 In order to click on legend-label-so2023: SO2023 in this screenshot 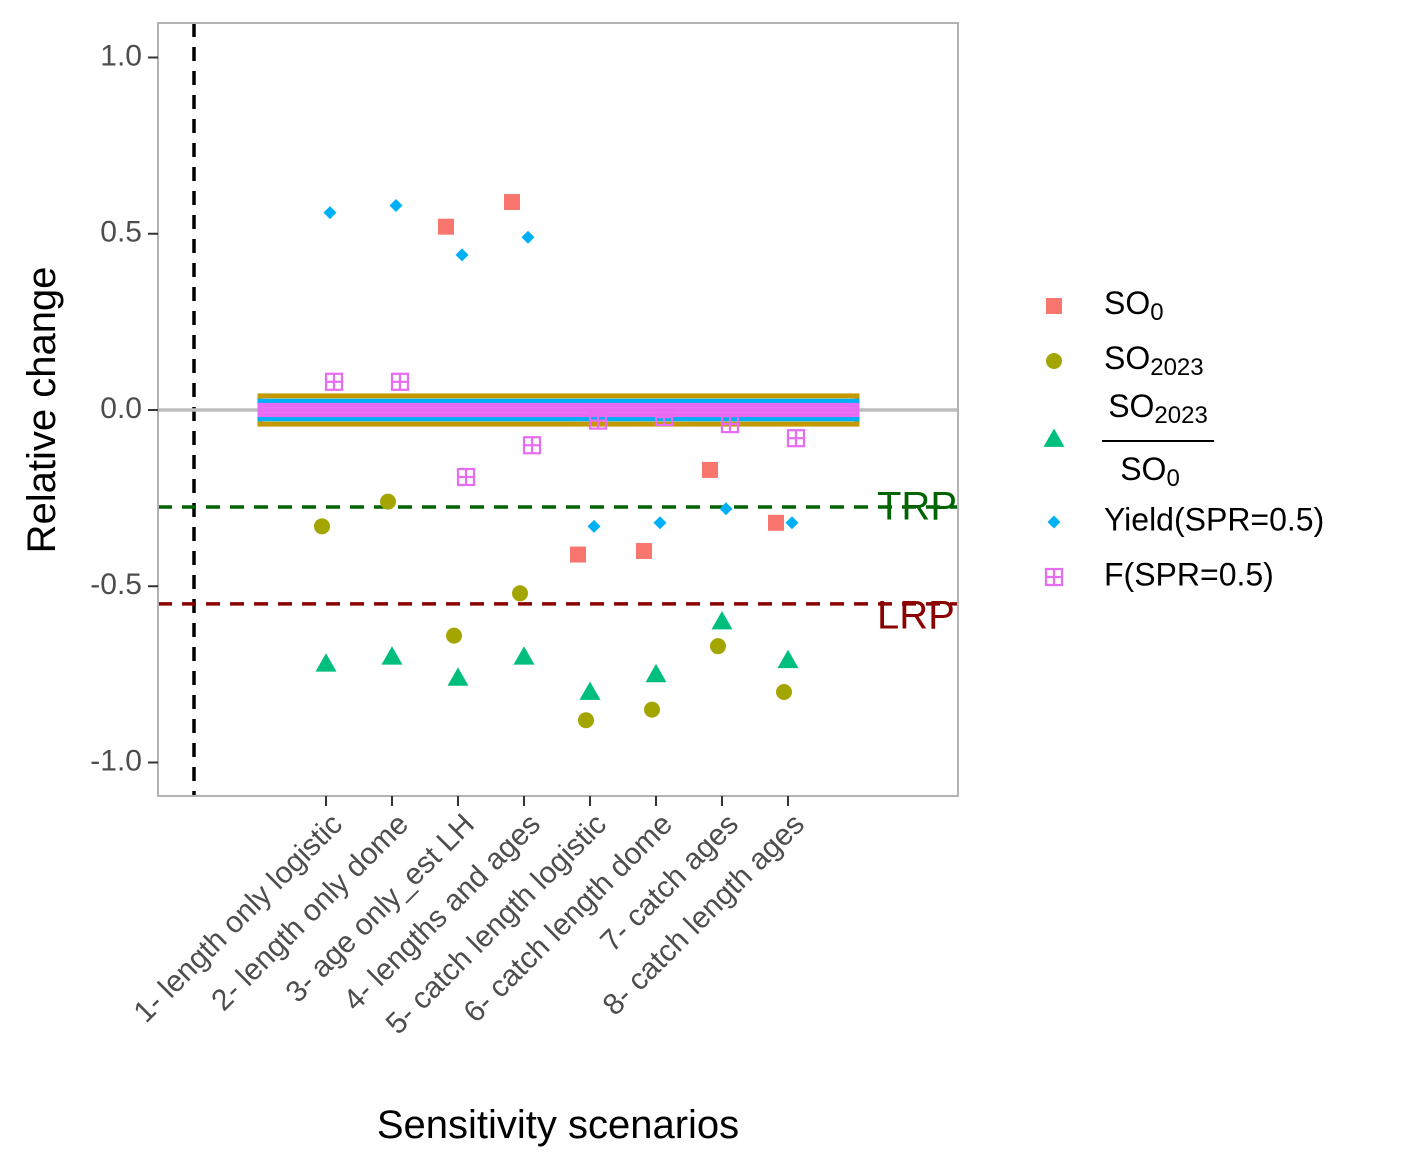, I will do `click(1154, 360)`.